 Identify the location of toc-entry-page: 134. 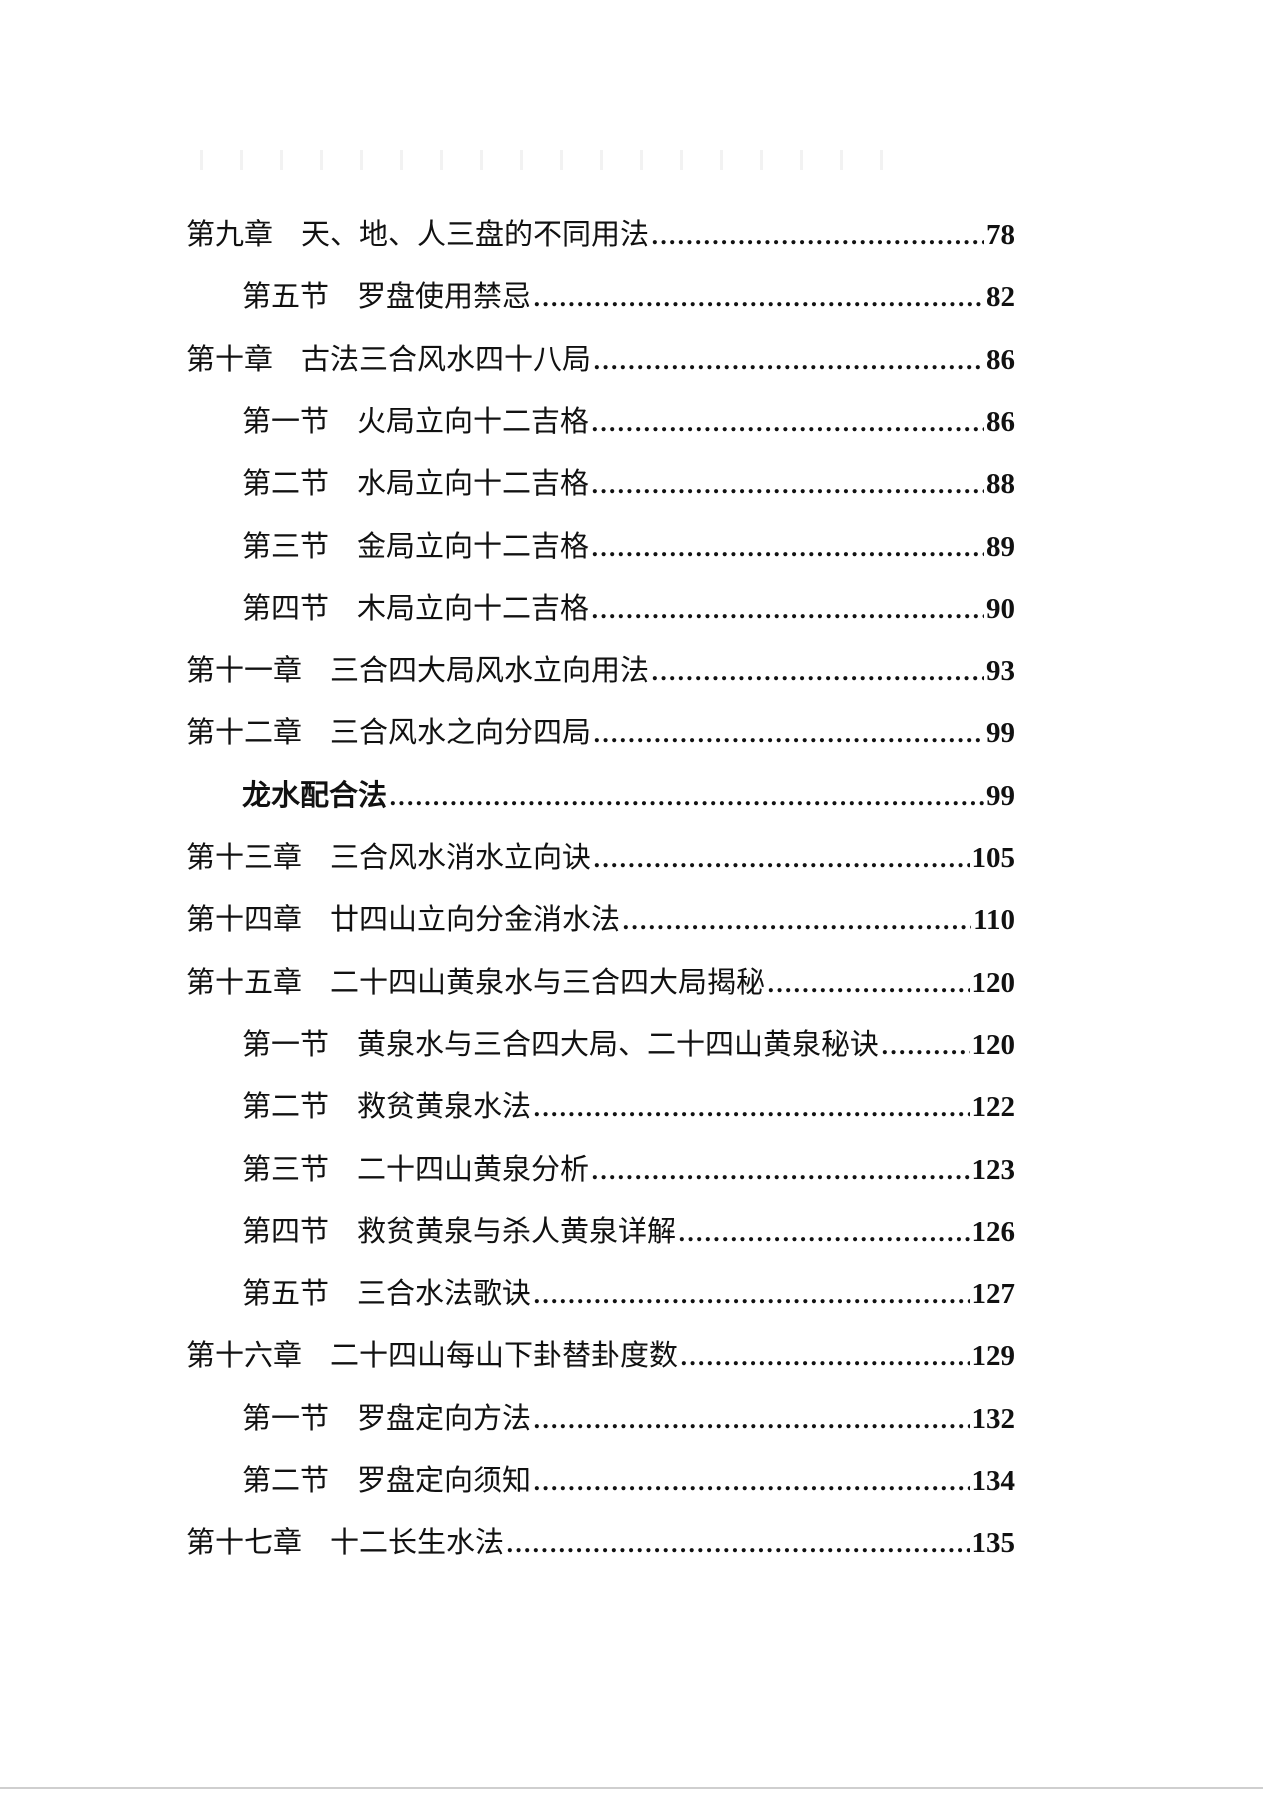
(993, 1481).